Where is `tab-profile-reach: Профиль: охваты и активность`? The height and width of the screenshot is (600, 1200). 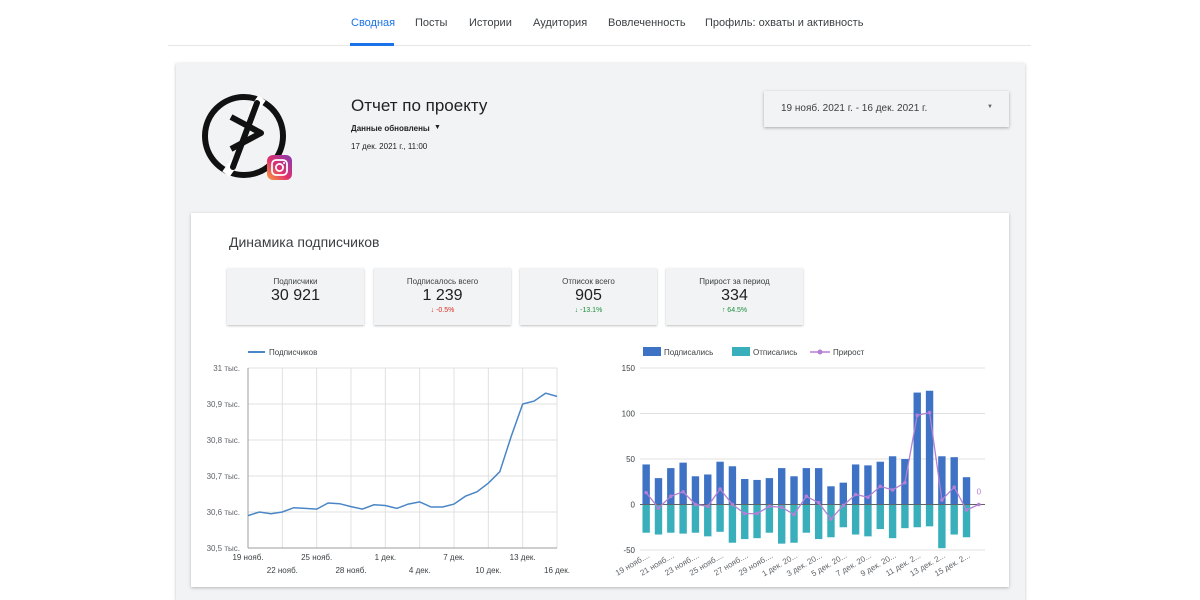
tab-profile-reach: Профиль: охваты и активность is located at coordinates (784, 23).